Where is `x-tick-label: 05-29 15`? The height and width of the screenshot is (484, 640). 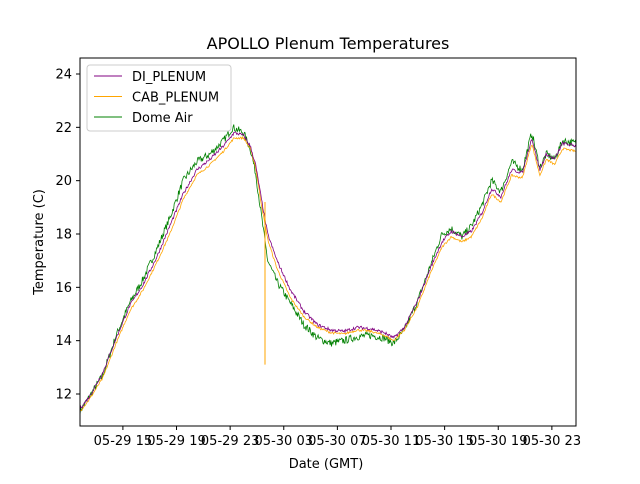 x-tick-label: 05-29 15 is located at coordinates (123, 441).